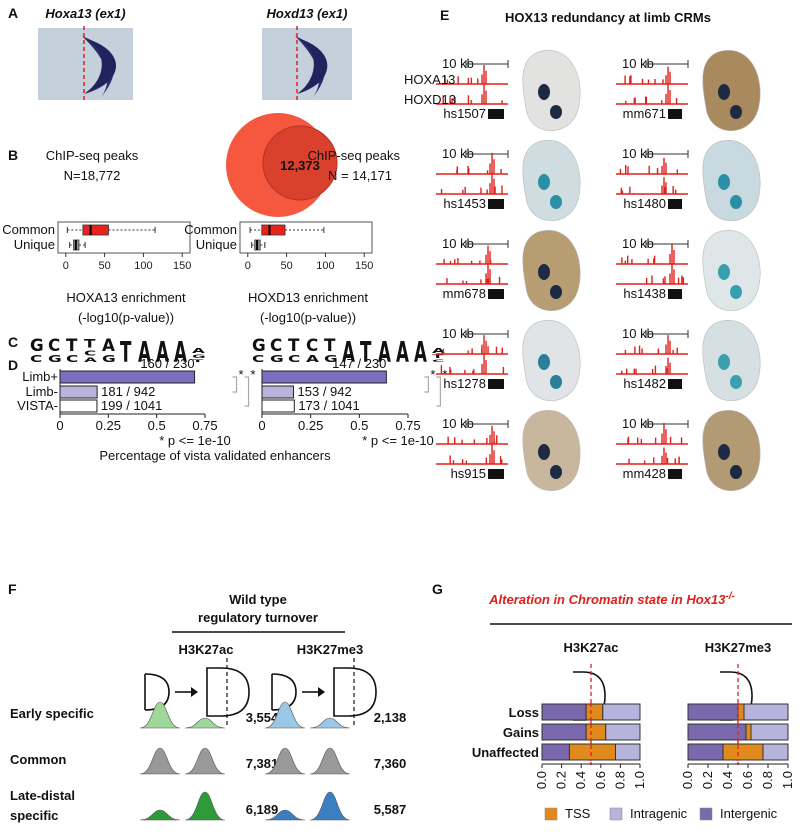  Describe the element at coordinates (131, 405) in the screenshot. I see `value-label: 199 / 1041` at that location.